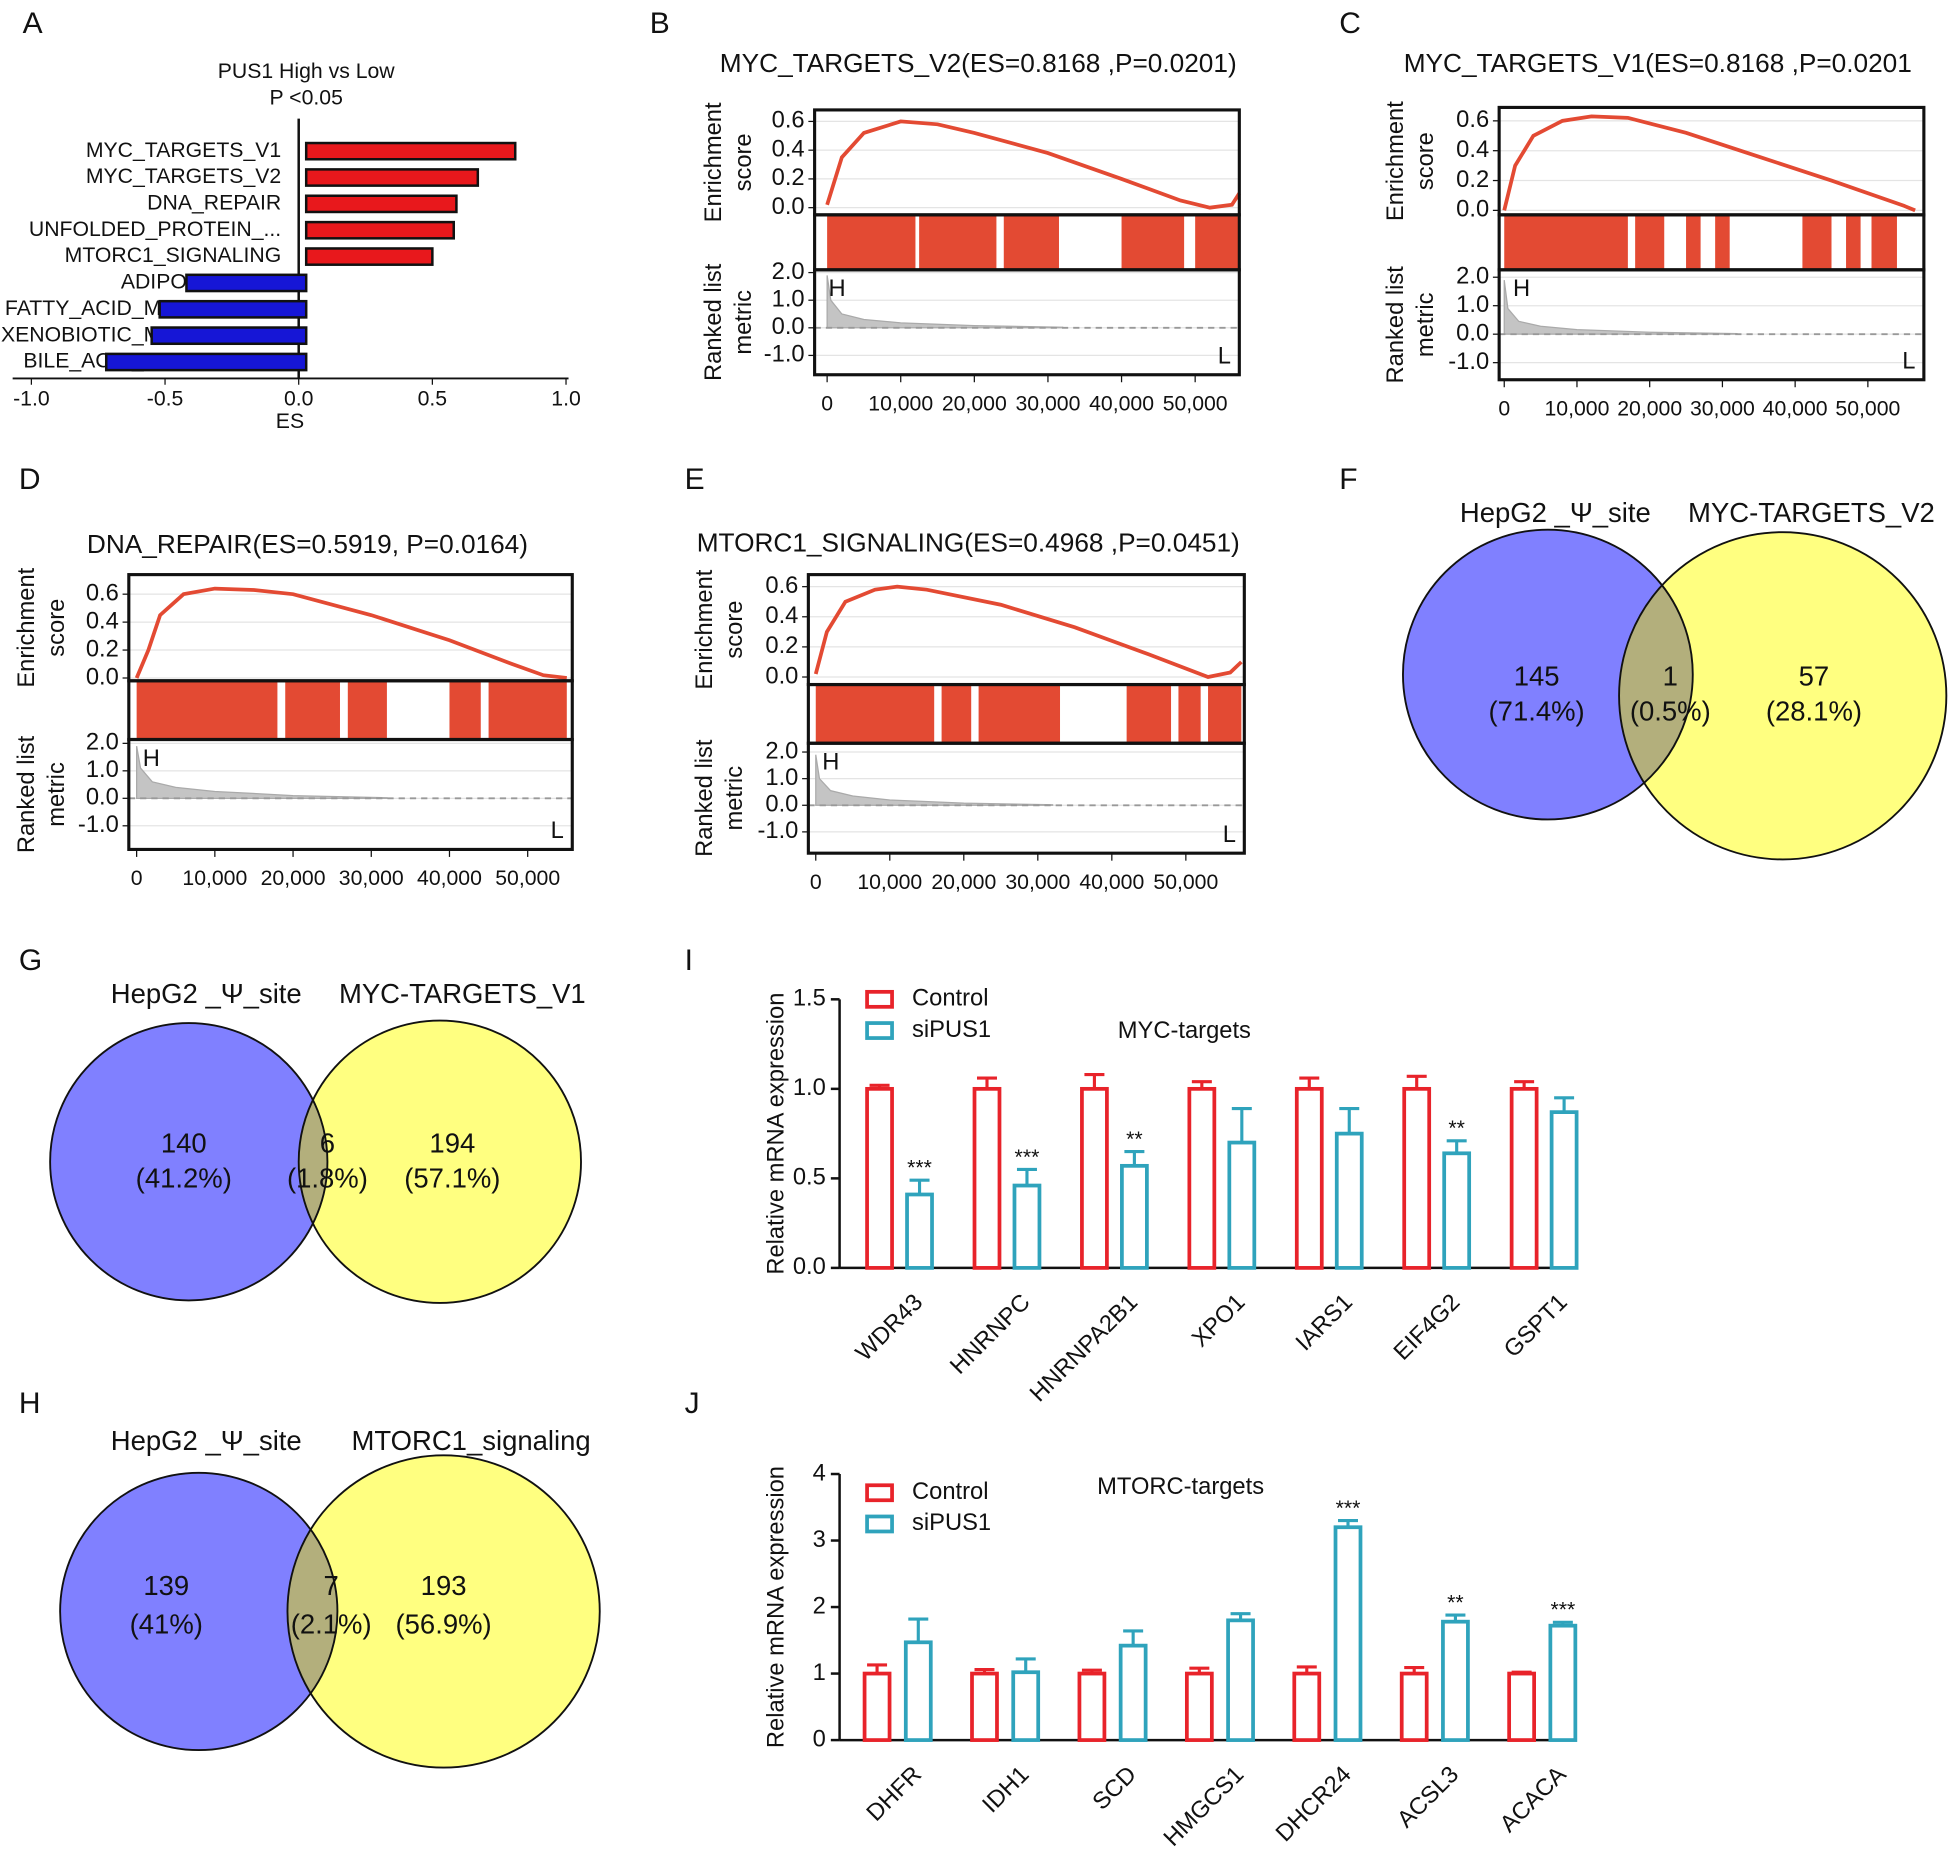 The height and width of the screenshot is (1865, 1949). What do you see at coordinates (298, 398) in the screenshot?
I see `x-tick-label: 0.0` at bounding box center [298, 398].